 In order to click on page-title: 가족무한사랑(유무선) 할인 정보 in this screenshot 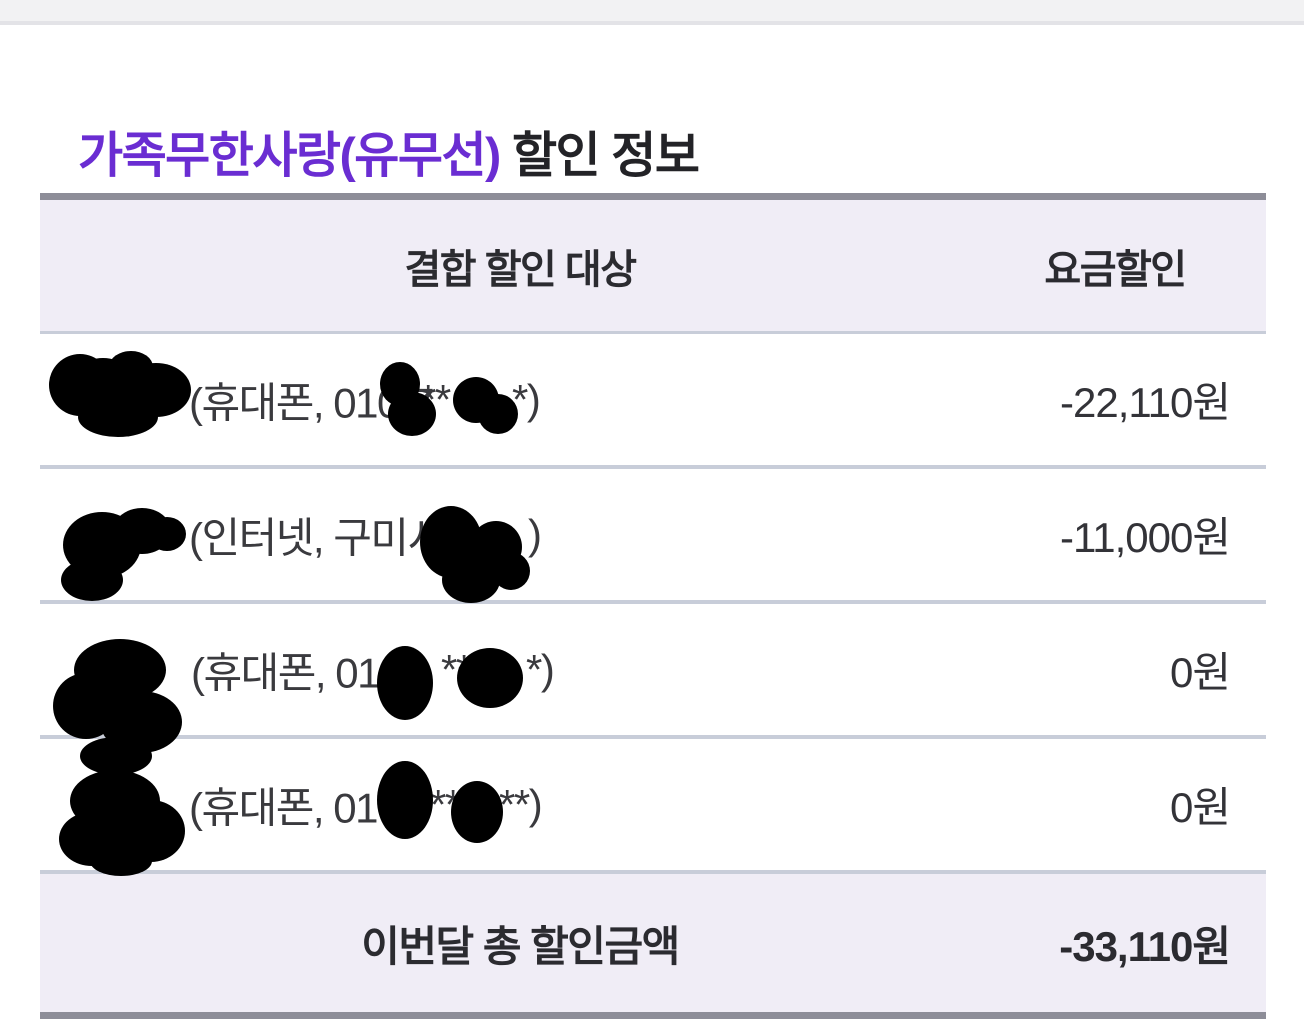, I will do `click(389, 151)`.